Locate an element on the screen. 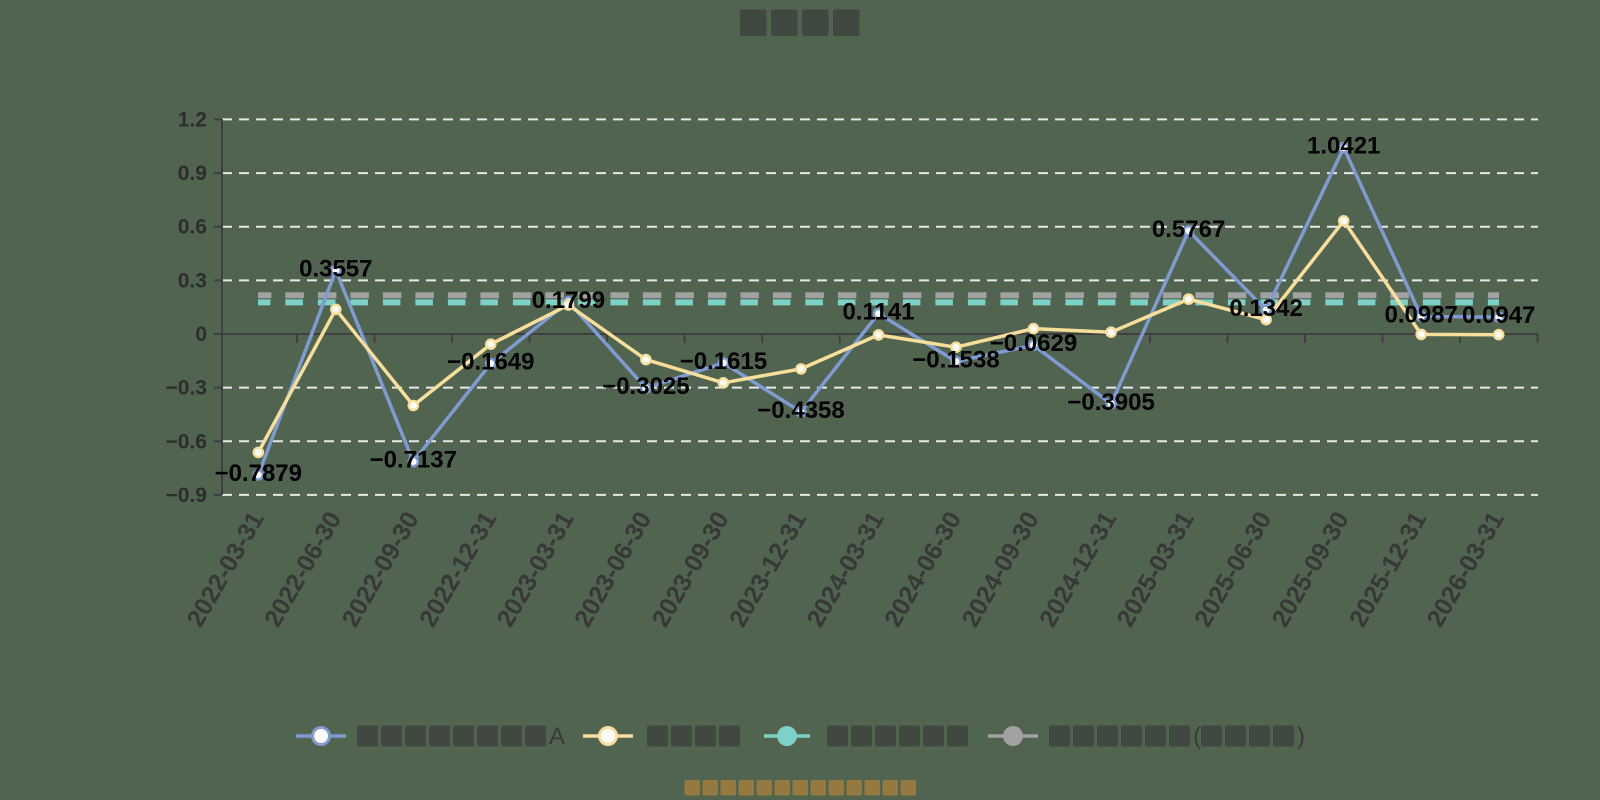 The width and height of the screenshot is (1600, 800). svg-text: 0.1141 is located at coordinates (878, 312).